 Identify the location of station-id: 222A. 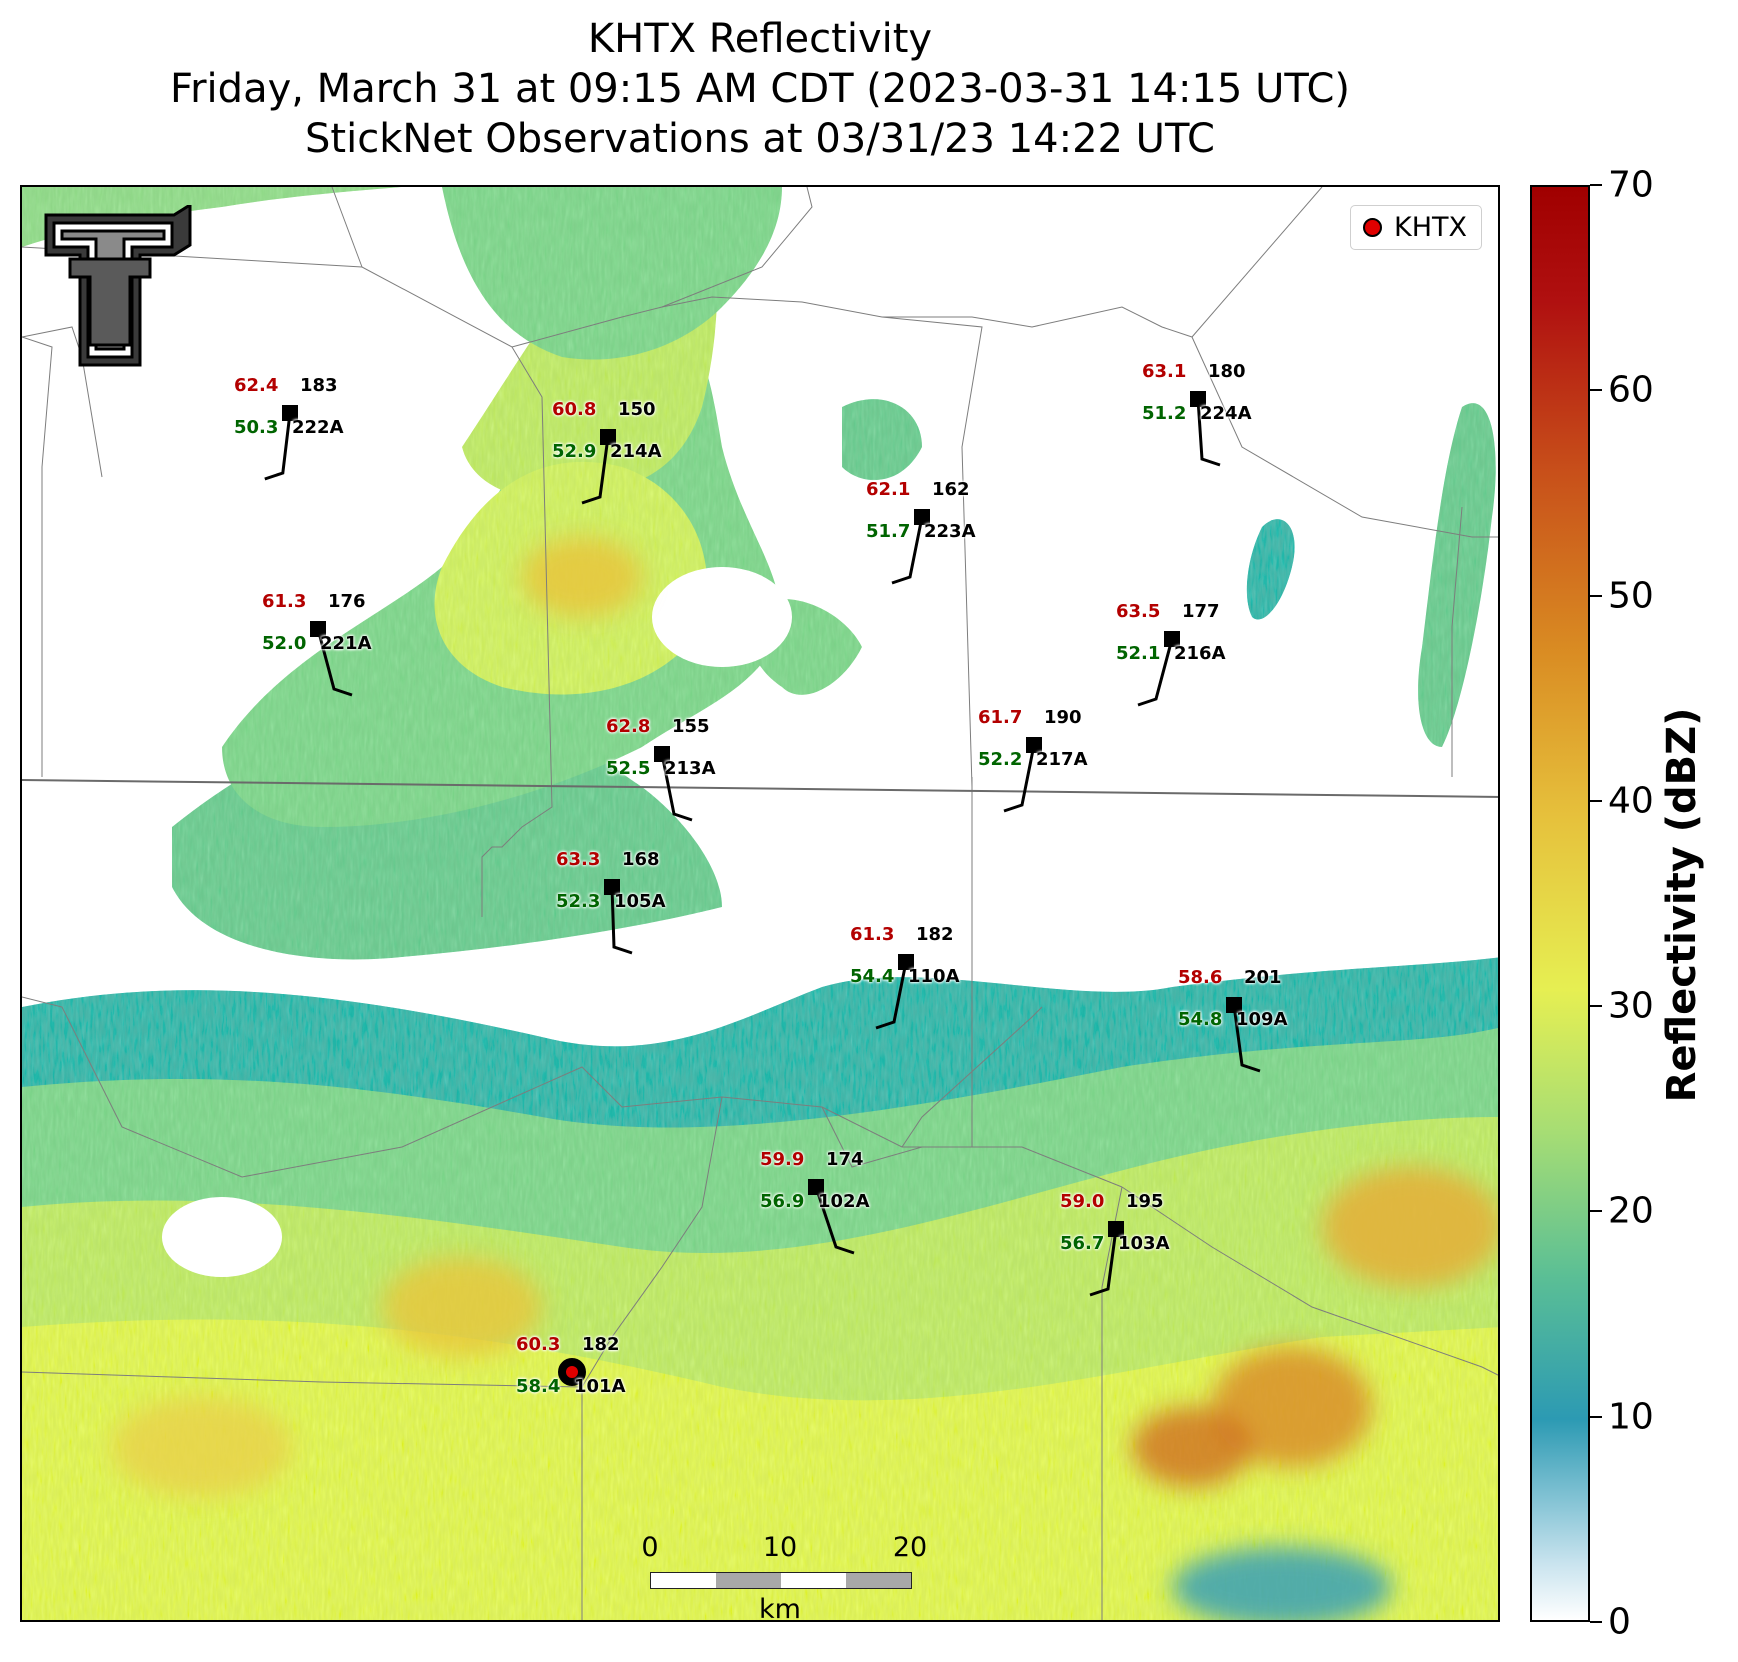
(318, 427).